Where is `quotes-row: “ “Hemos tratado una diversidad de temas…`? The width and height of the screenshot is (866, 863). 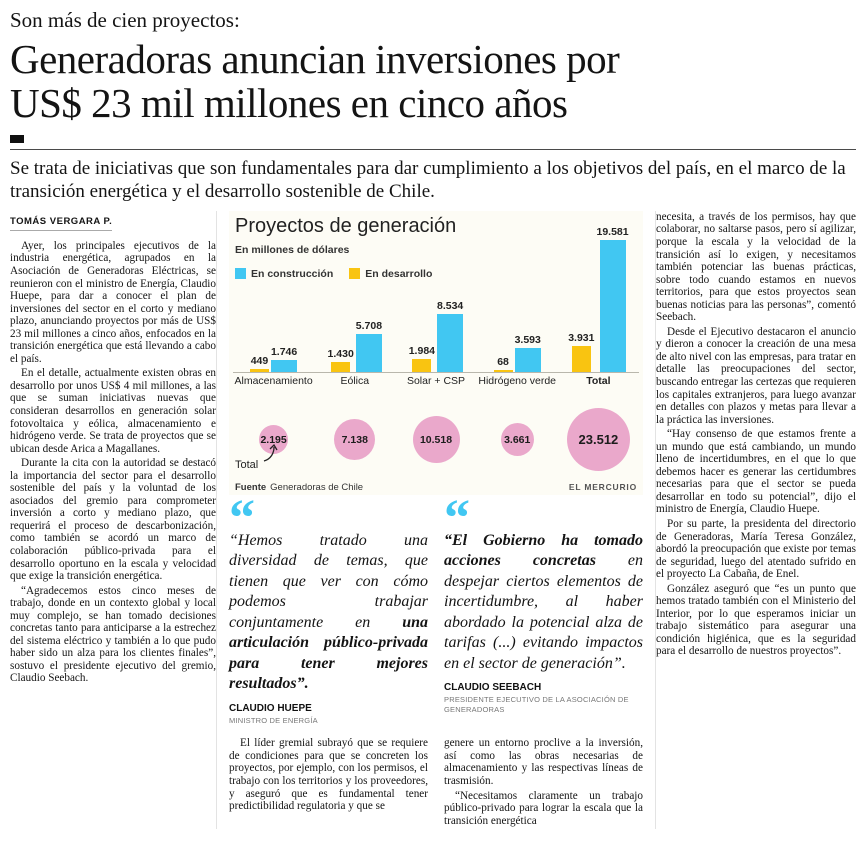
quotes-row: “ “Hemos tratado una diversidad de temas… is located at coordinates (436, 607).